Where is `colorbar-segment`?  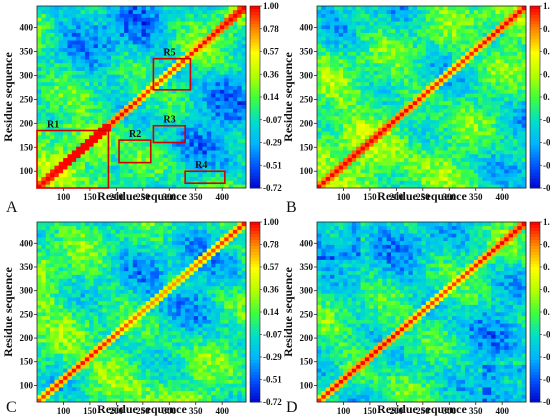
colorbar-segment is located at coordinates (535, 159).